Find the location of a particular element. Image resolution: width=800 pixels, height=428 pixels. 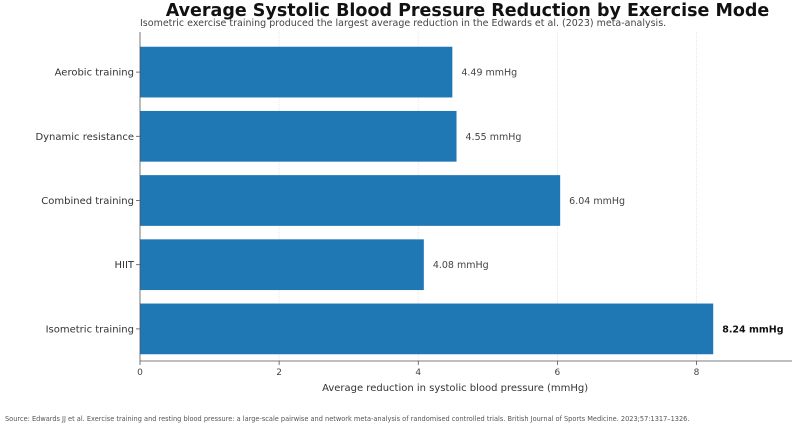

x-tick-label: 2 is located at coordinates (279, 373).